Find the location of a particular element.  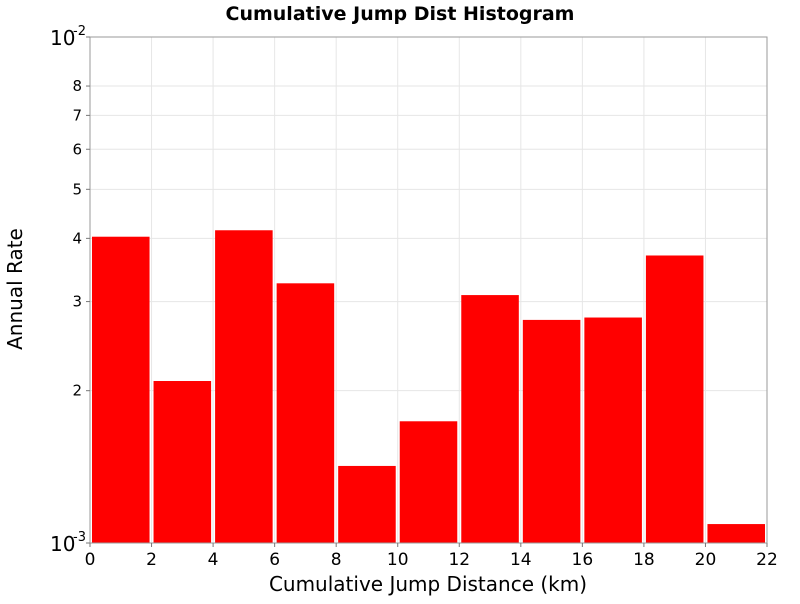

y-tick-label: 5 is located at coordinates (77, 189).